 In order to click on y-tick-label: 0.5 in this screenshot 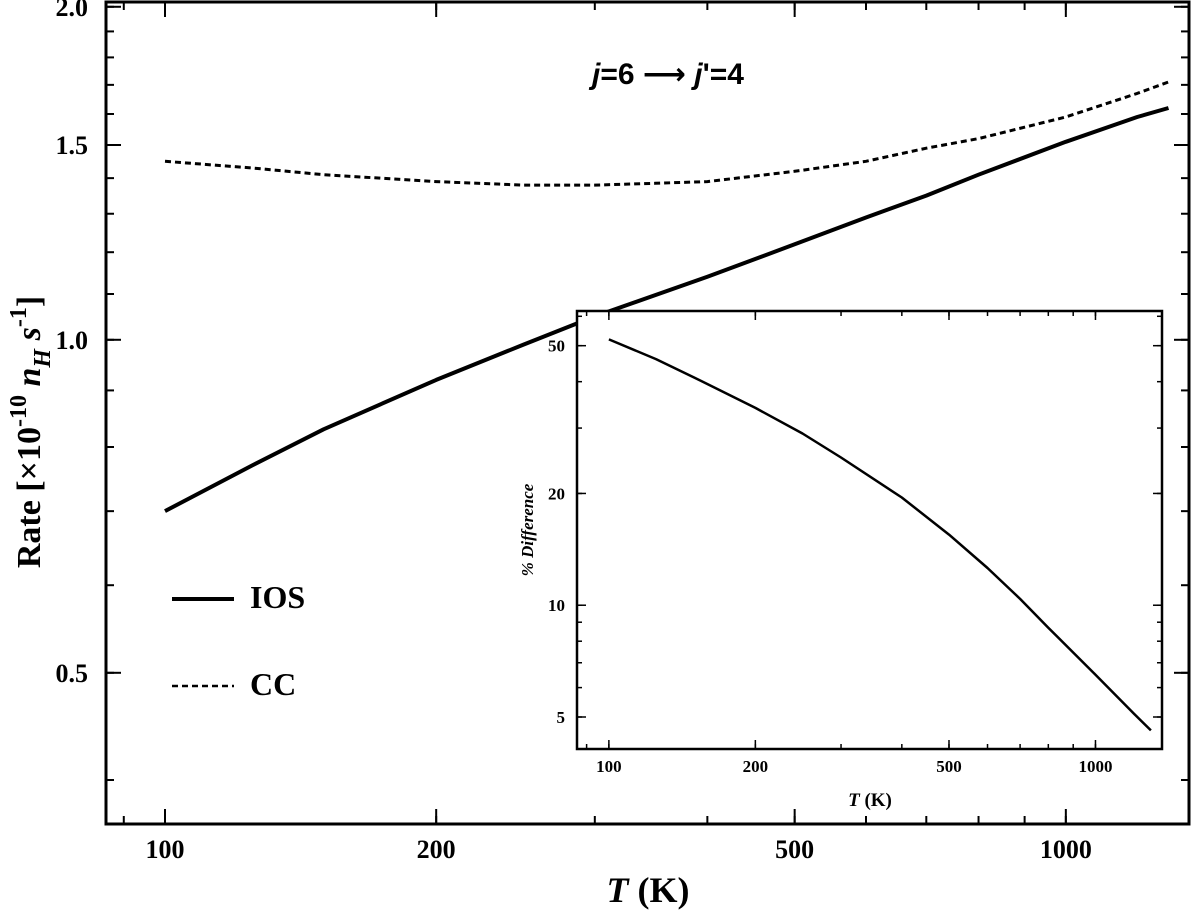, I will do `click(72, 673)`.